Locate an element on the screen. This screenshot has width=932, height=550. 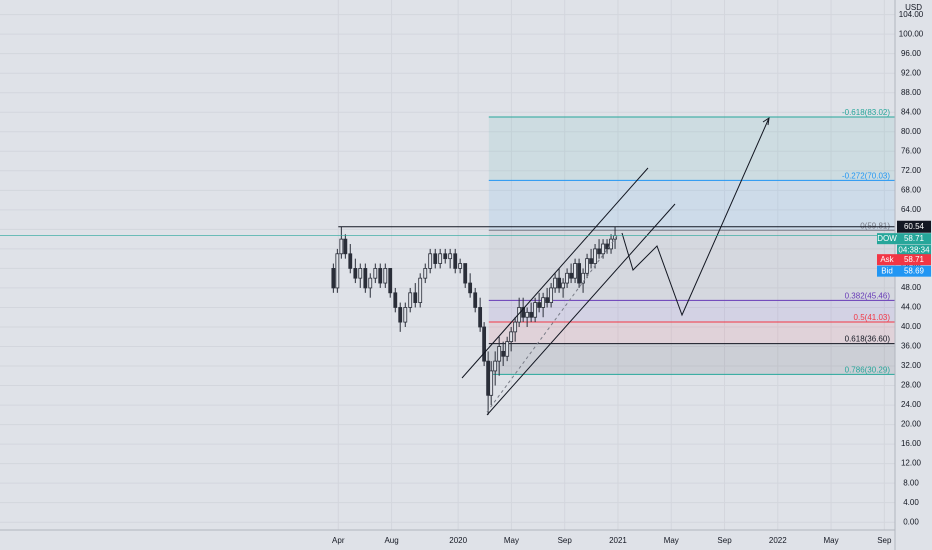
channel-upper is located at coordinates (555, 273).